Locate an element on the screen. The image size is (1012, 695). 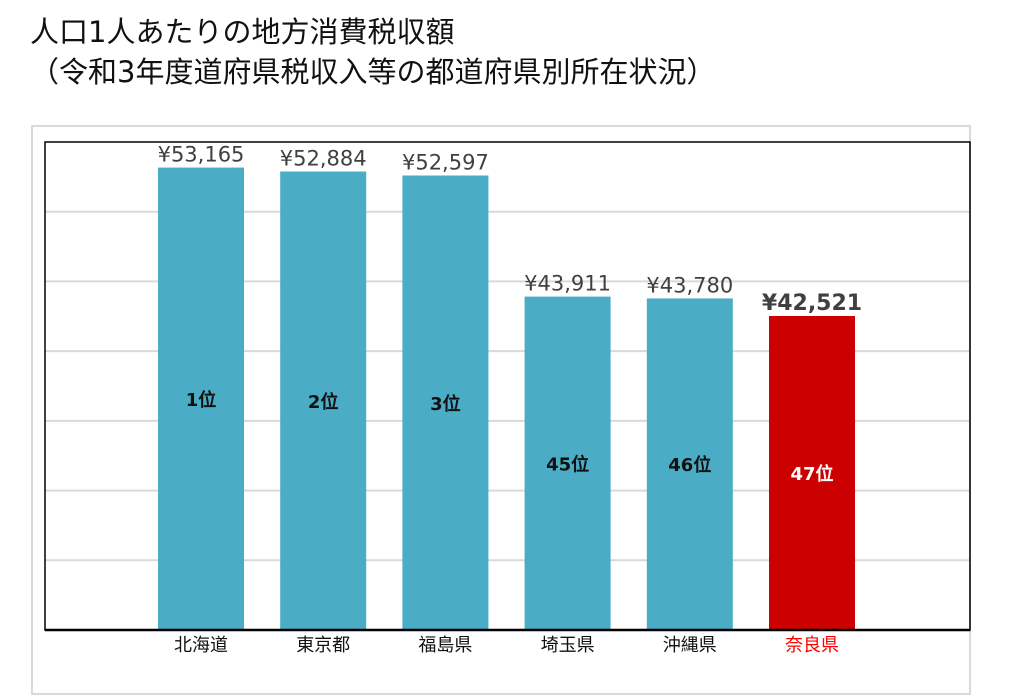
bar-北海道 is located at coordinates (201, 398).